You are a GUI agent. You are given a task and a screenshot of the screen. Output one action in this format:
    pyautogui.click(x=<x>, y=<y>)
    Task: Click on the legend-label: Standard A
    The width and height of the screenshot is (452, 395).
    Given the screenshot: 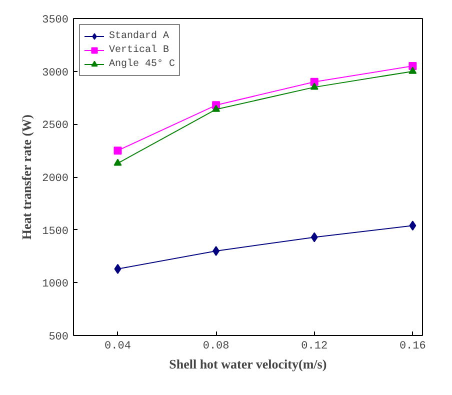 What is the action you would take?
    pyautogui.click(x=139, y=36)
    